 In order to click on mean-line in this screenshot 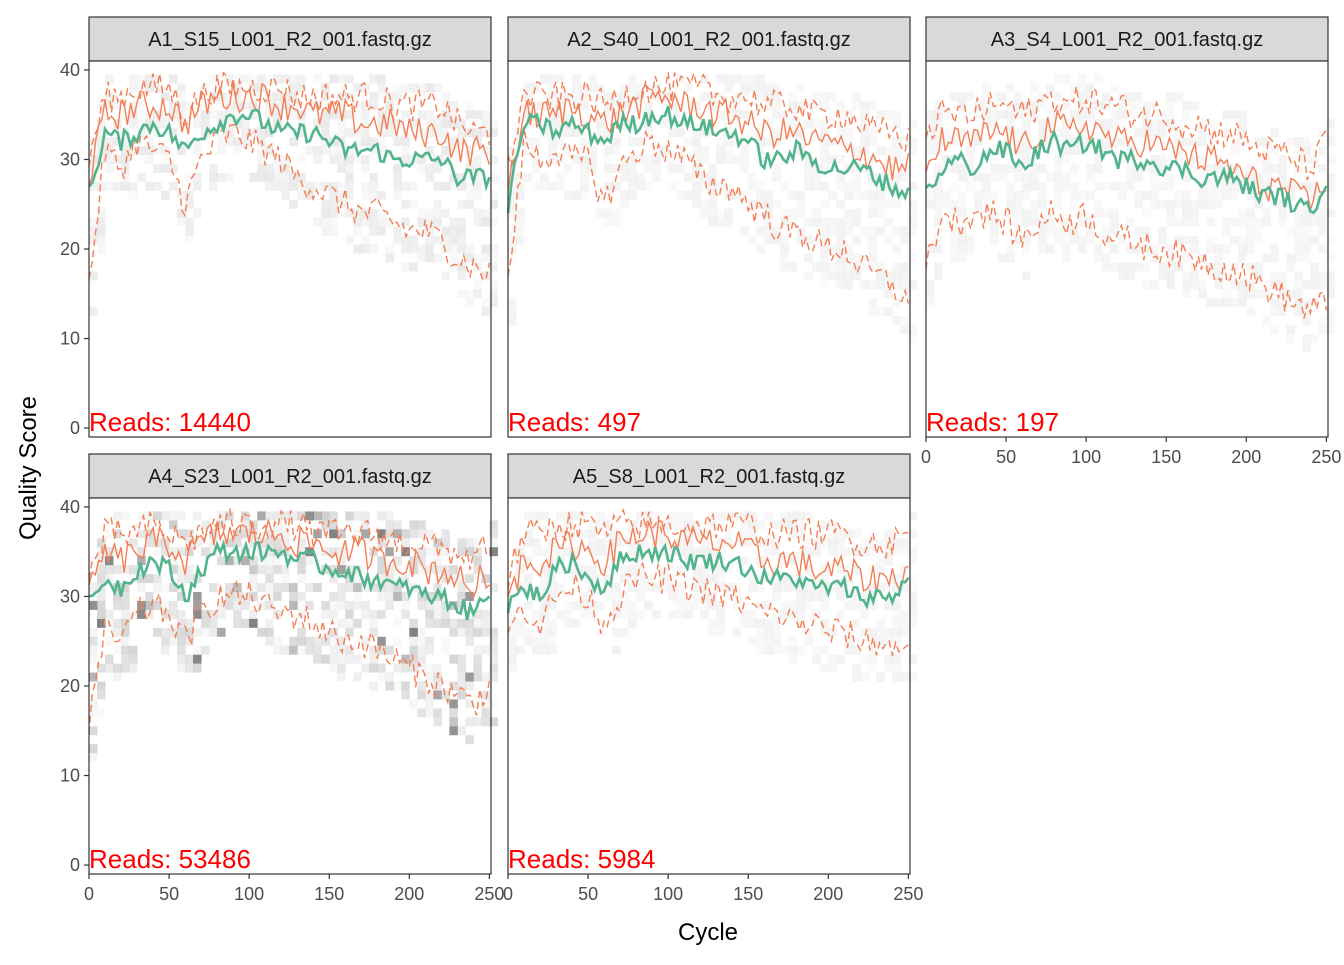, I will do `click(1126, 171)`.